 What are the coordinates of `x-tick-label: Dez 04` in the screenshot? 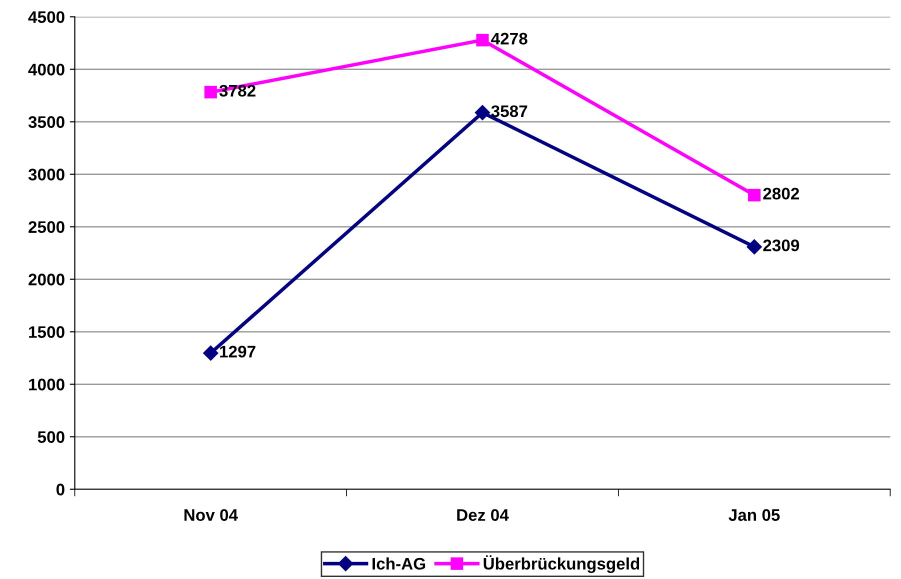 It's located at (483, 515).